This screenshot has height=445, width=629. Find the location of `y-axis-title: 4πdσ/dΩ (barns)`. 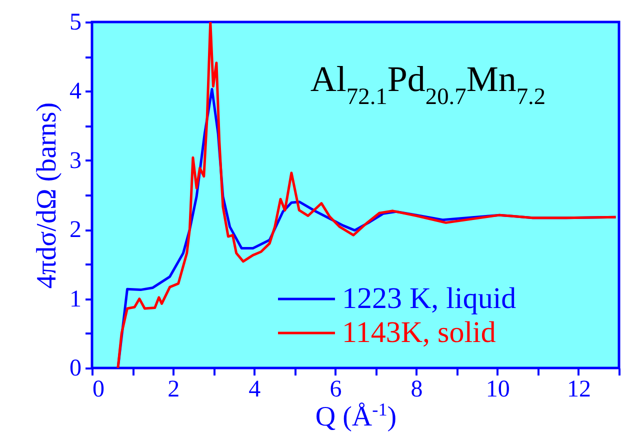

y-axis-title: 4πdσ/dΩ (barns) is located at coordinates (47, 195).